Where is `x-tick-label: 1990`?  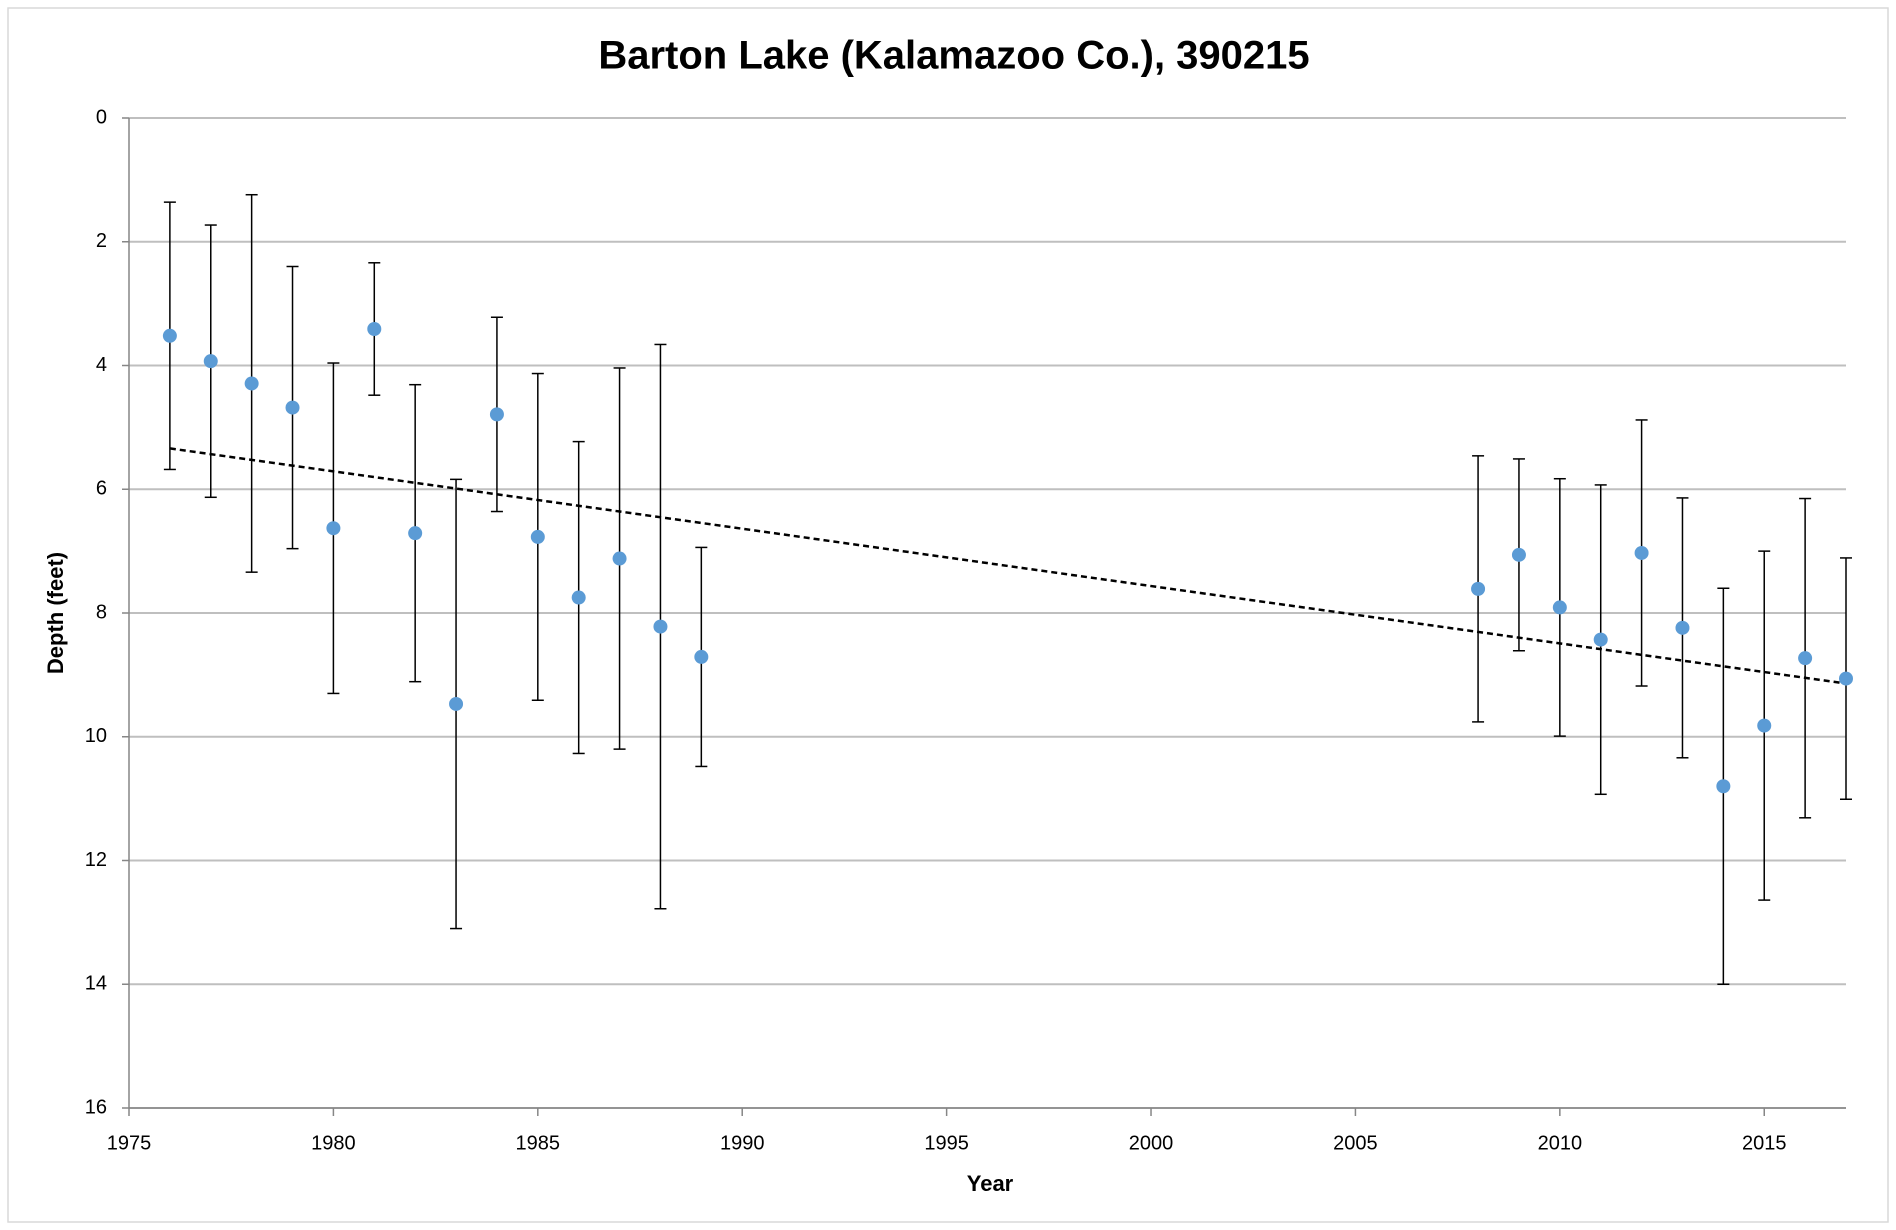 x-tick-label: 1990 is located at coordinates (742, 1143).